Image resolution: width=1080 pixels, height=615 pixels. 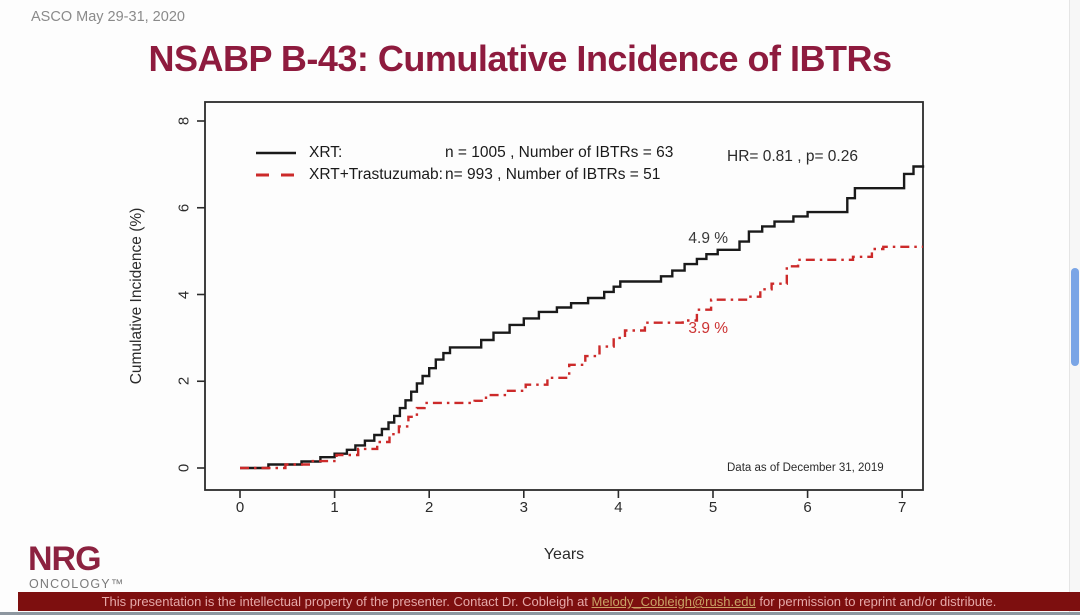 I want to click on hazard-ratio-stats: HR= 0.81 , p= 0.26, so click(x=792, y=156).